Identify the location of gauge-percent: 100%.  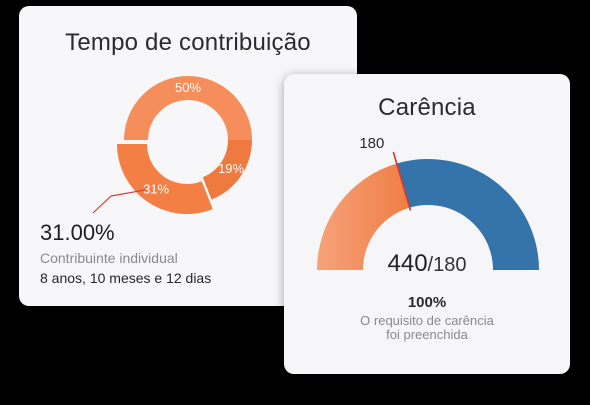
(427, 302).